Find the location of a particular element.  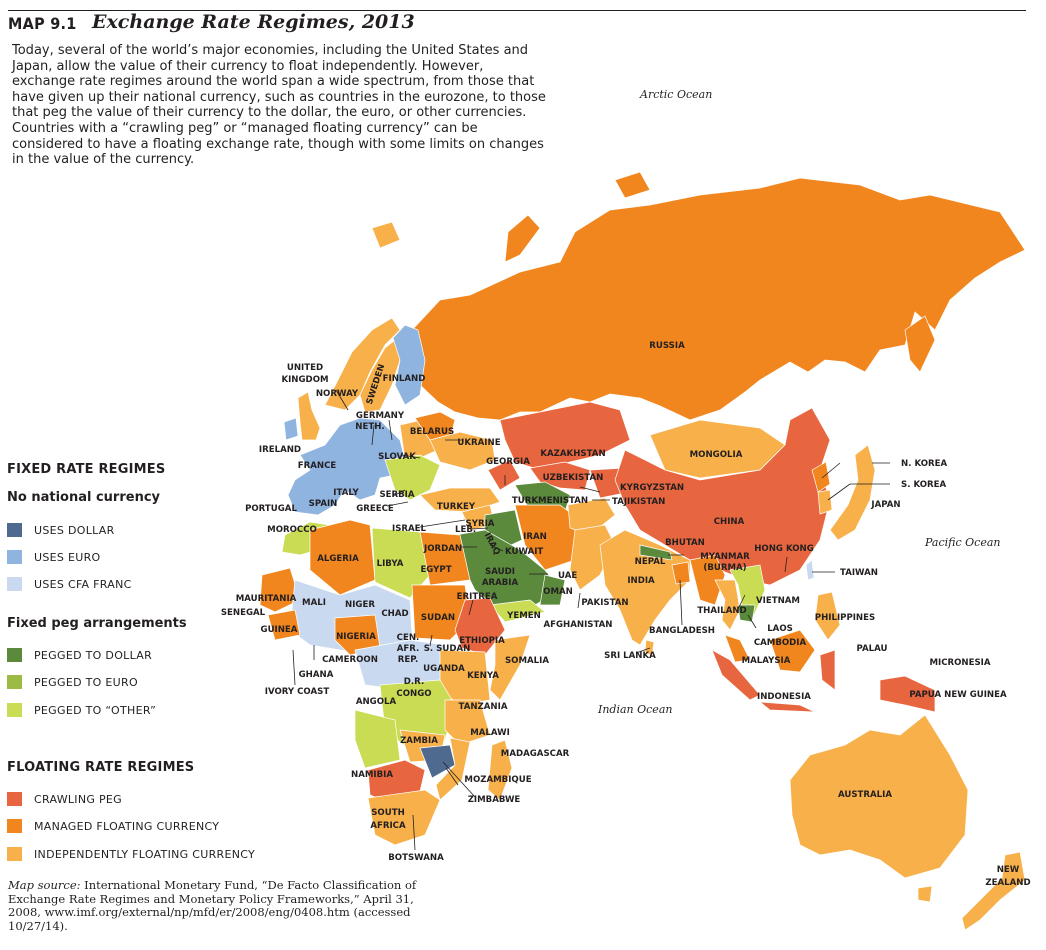

label-georgia: GEORGIA is located at coordinates (508, 462).